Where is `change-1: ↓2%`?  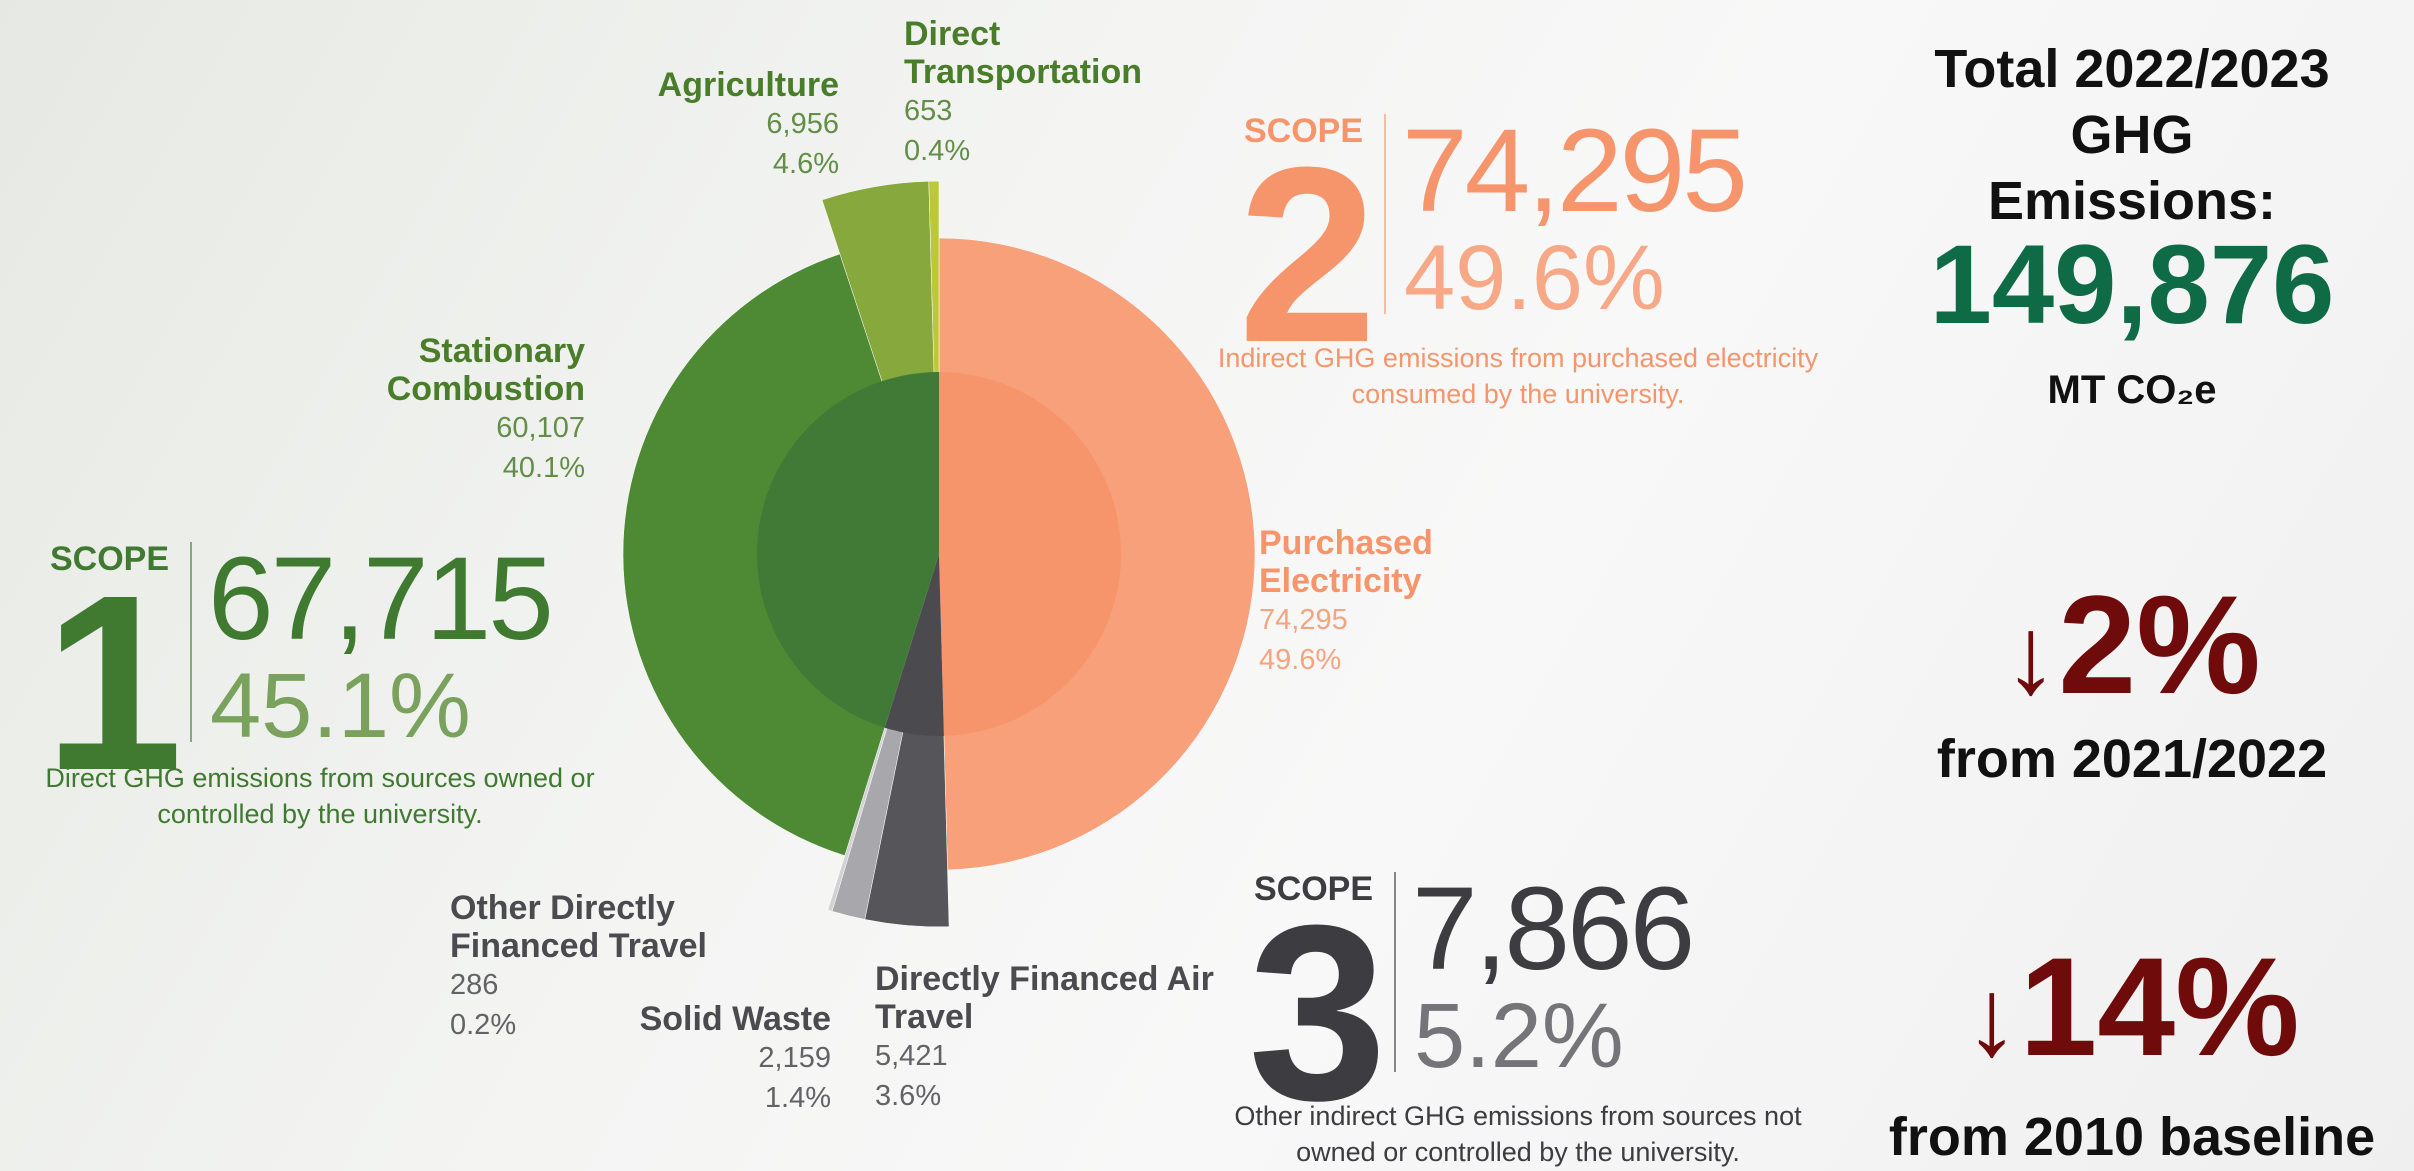
change-1: ↓2% is located at coordinates (2132, 644).